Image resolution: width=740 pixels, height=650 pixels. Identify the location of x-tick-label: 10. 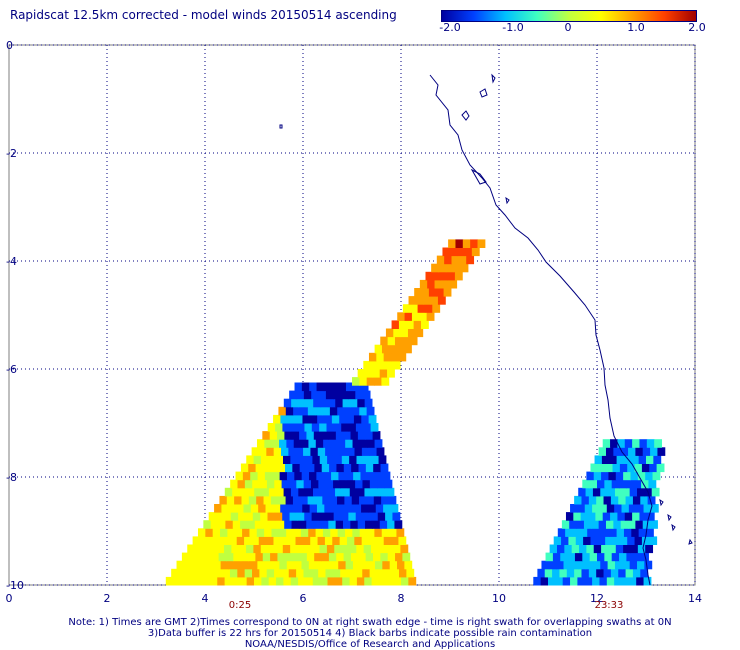
(499, 598).